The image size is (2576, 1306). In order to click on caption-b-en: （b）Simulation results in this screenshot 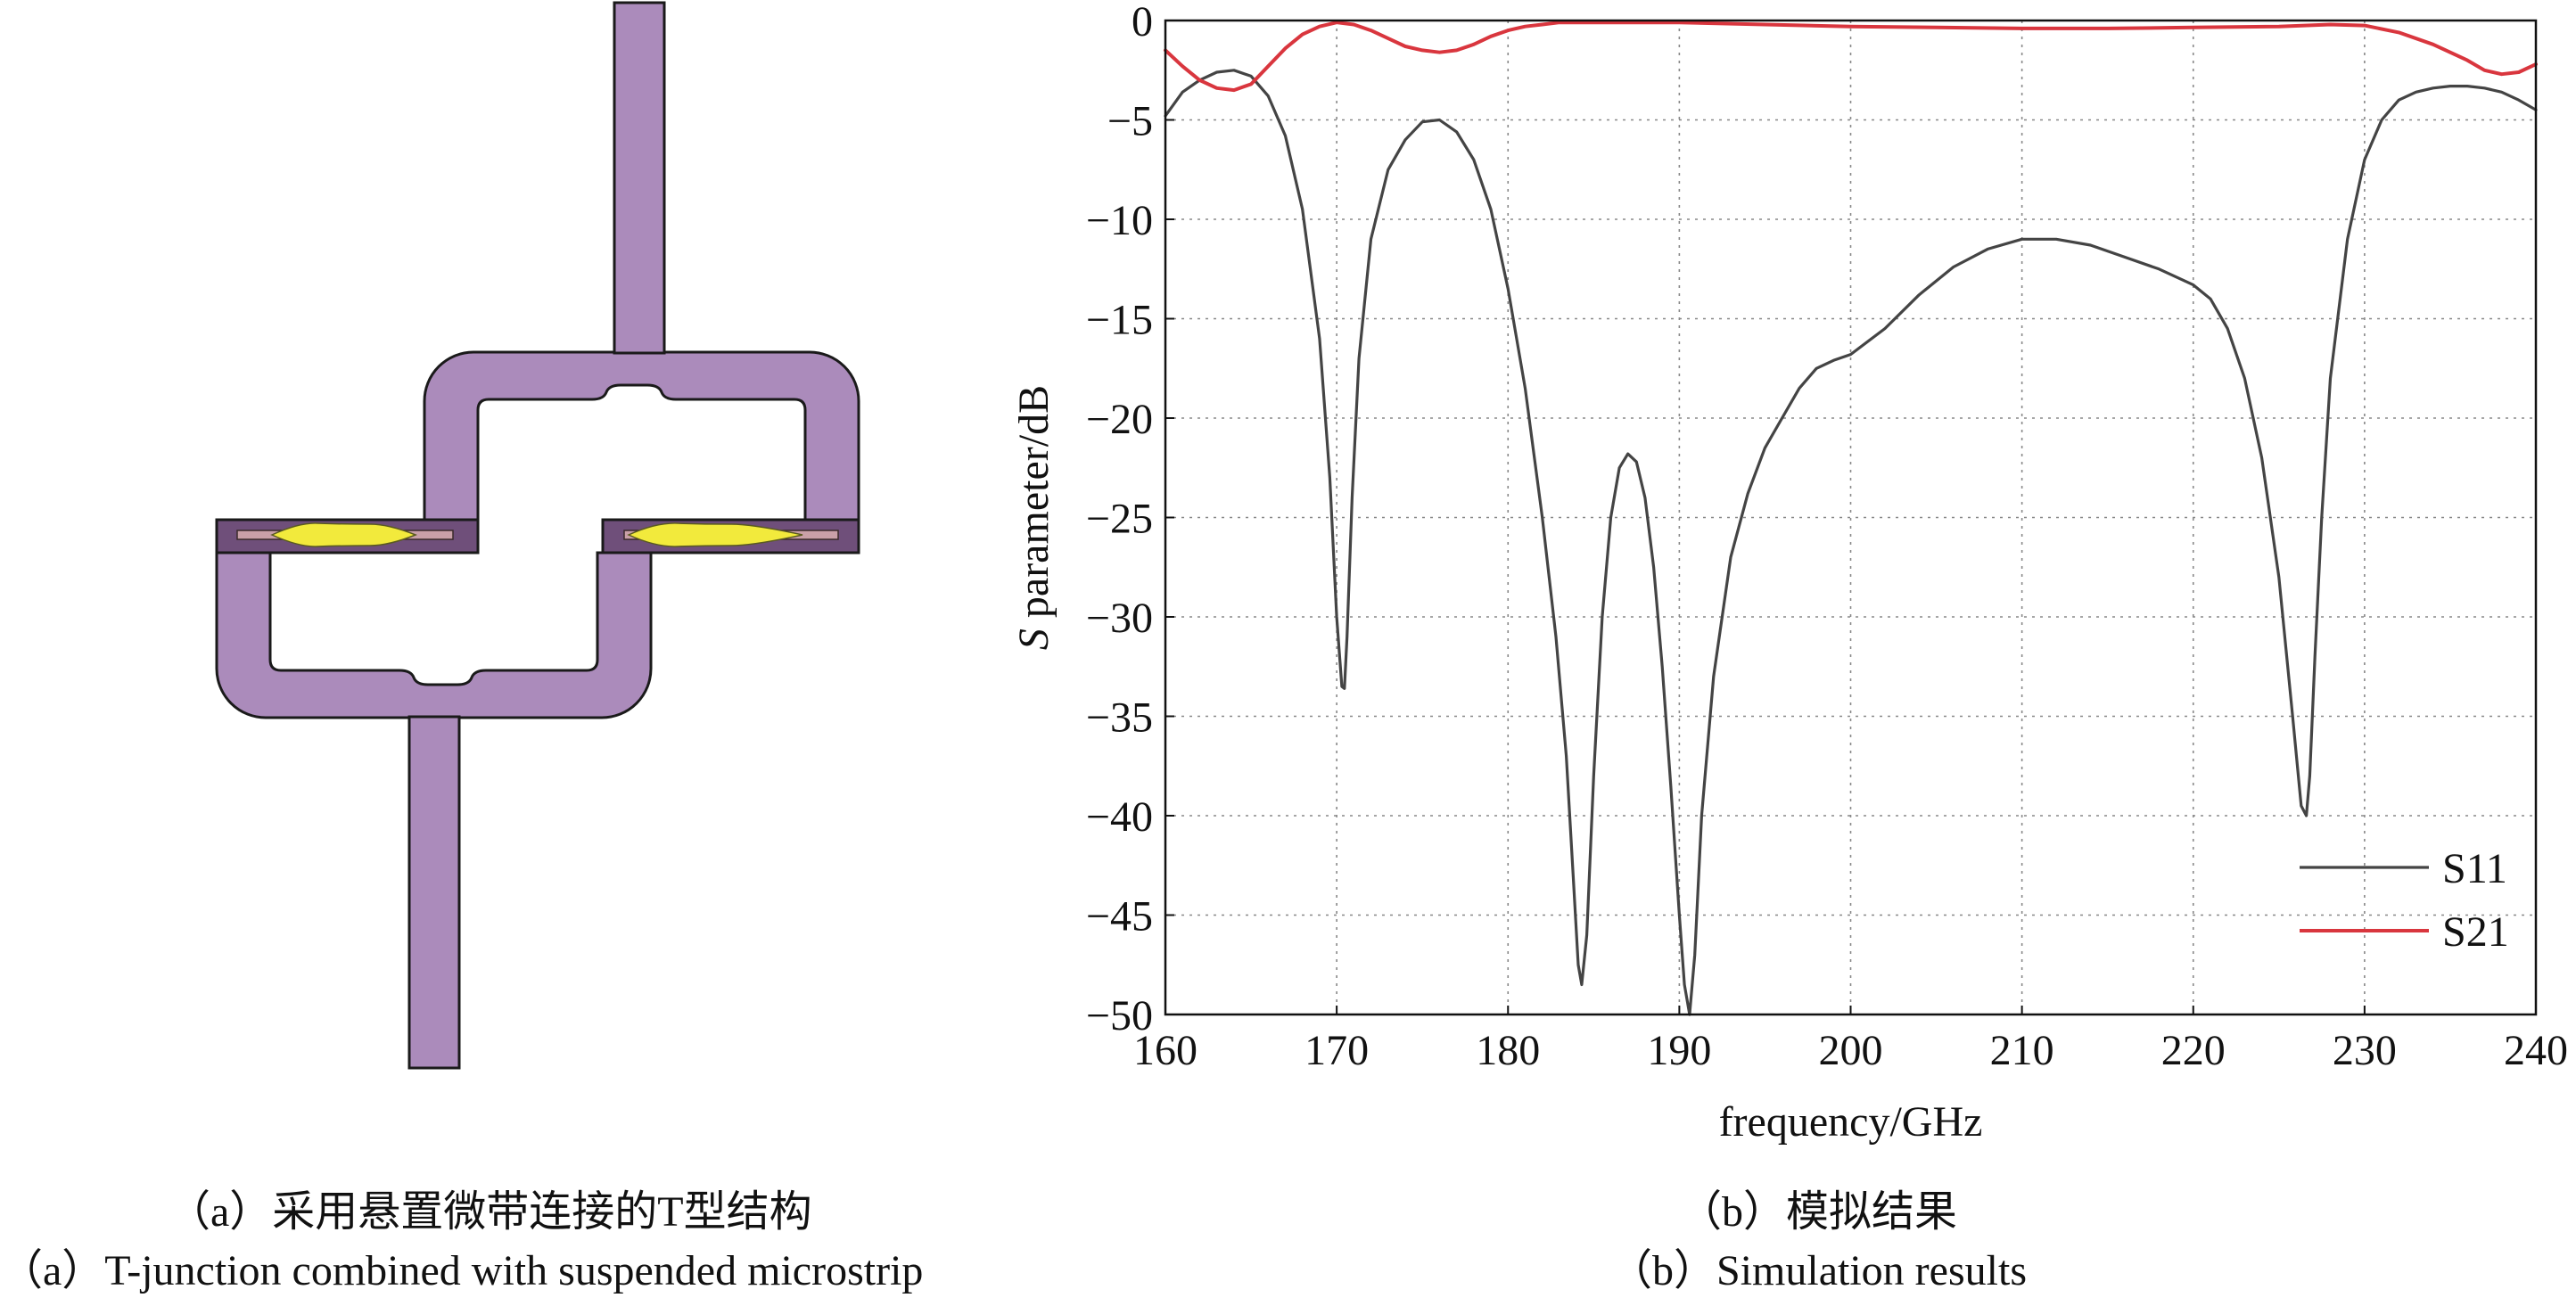, I will do `click(1818, 1270)`.